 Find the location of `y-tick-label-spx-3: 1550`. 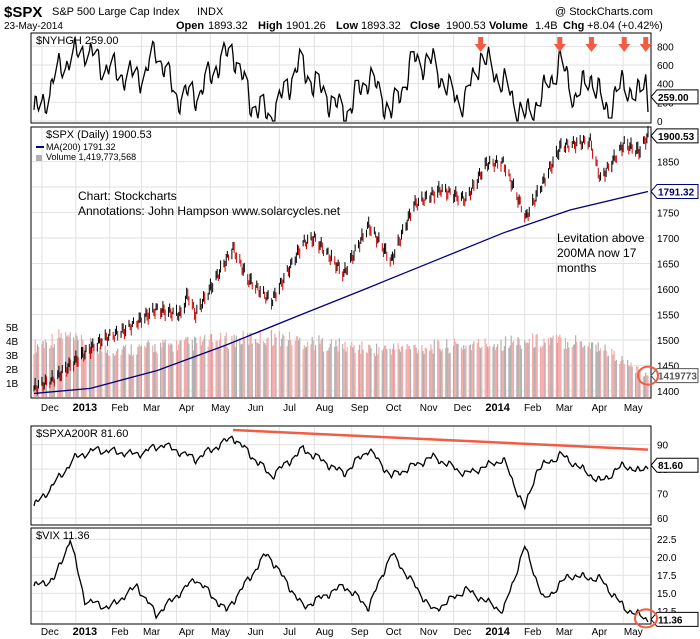

y-tick-label-spx-3: 1550 is located at coordinates (668, 315).